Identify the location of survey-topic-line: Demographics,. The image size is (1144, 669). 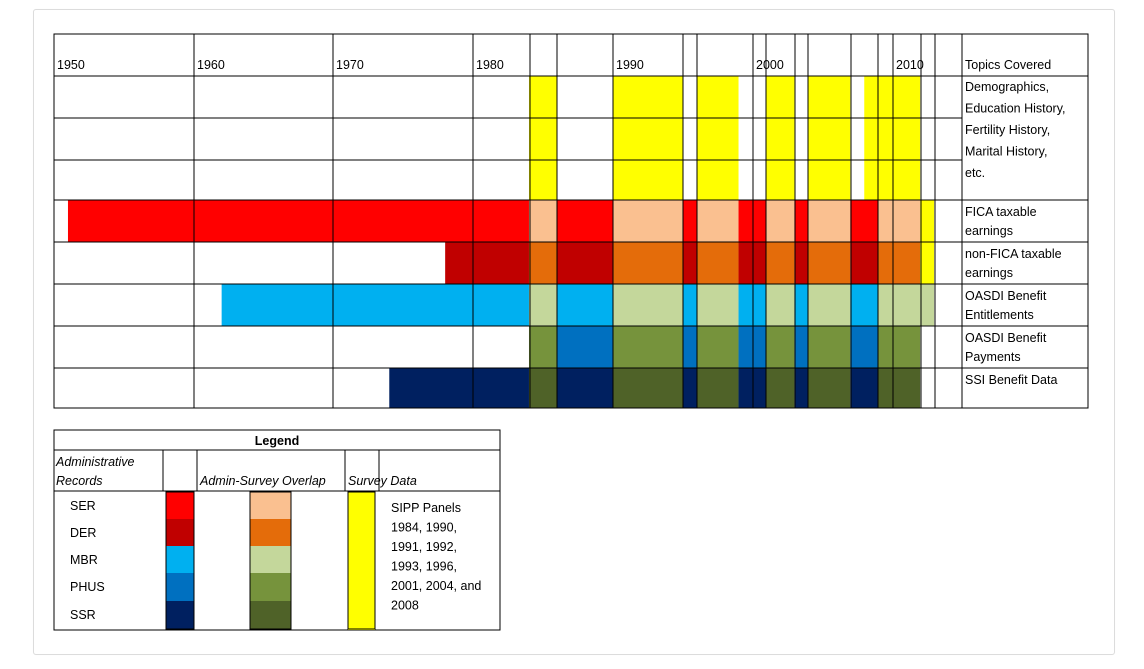
(1007, 87).